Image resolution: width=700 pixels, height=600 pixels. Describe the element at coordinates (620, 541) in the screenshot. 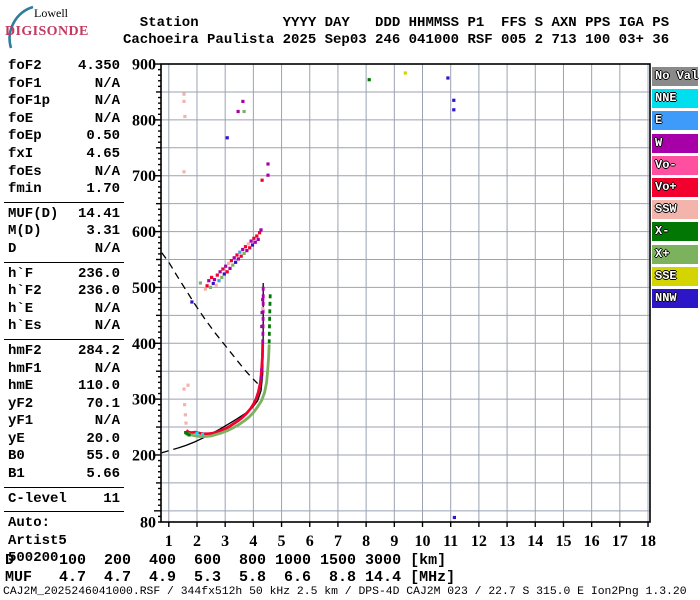

I see `svg-text: 17` at that location.